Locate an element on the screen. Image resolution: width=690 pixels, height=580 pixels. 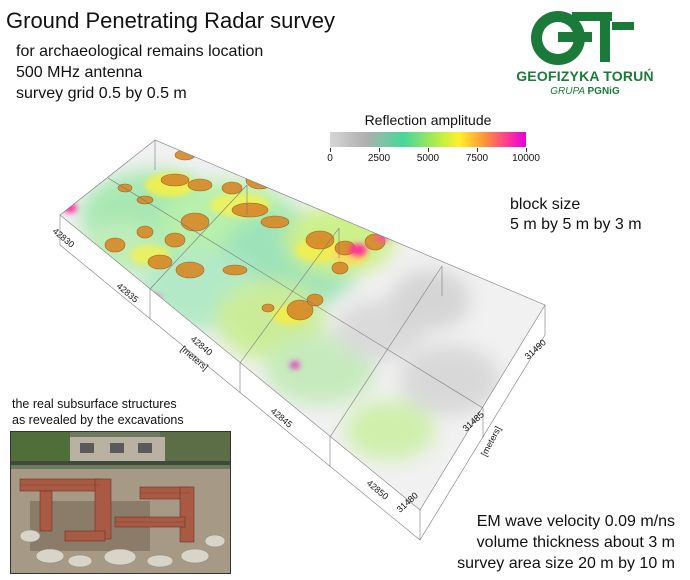
block-size-value: 5 m by 5 m by 3 m is located at coordinates (576, 224).